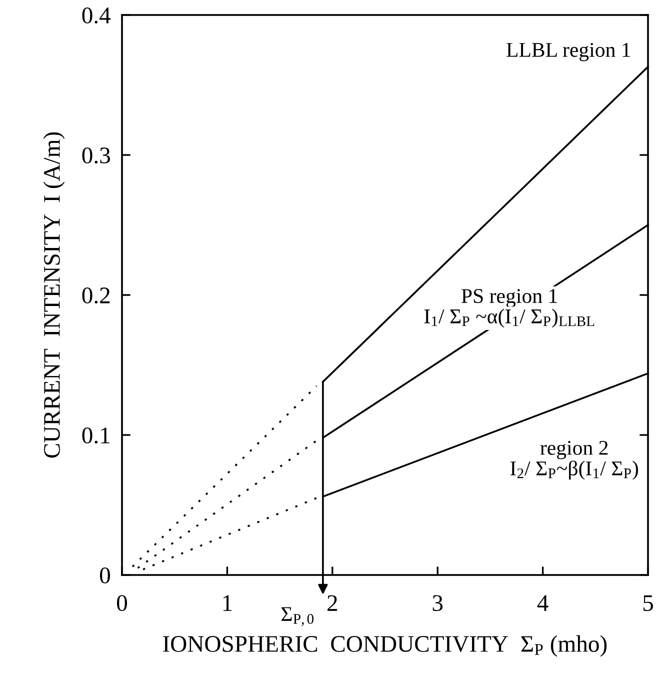  What do you see at coordinates (437, 603) in the screenshot?
I see `x-tick-label: 3` at bounding box center [437, 603].